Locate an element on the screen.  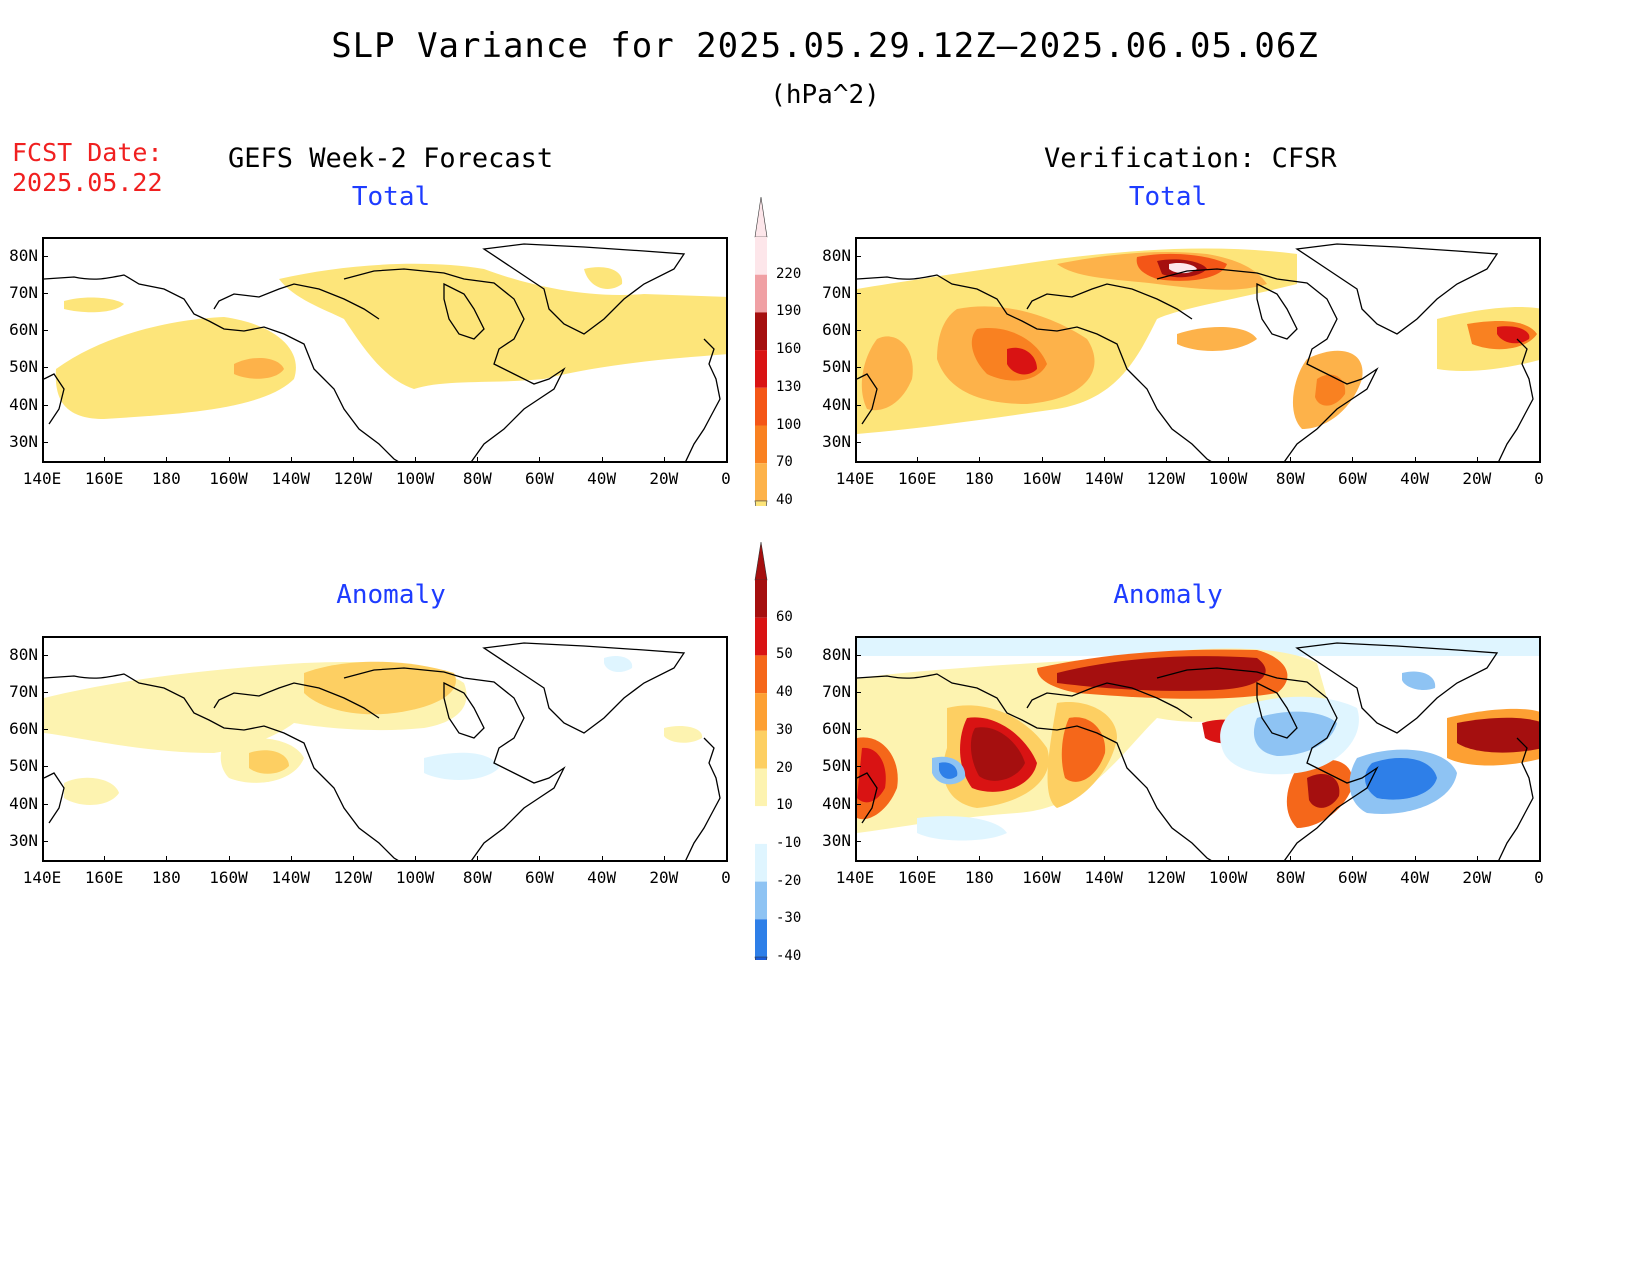
lon-label: 140E is located at coordinates (42, 478).